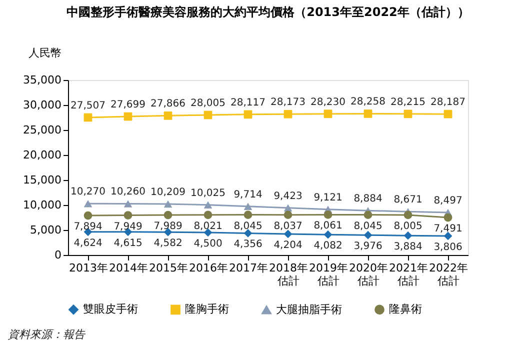 This screenshot has height=347, width=530. What do you see at coordinates (288, 245) in the screenshot?
I see `data-label: 4,204` at bounding box center [288, 245].